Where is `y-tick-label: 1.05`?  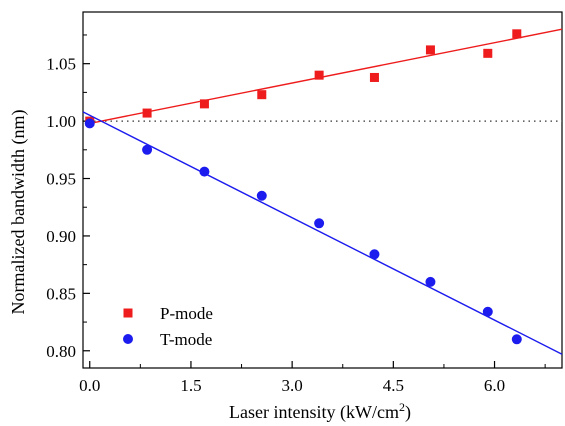
y-tick-label: 1.05 is located at coordinates (61, 64).